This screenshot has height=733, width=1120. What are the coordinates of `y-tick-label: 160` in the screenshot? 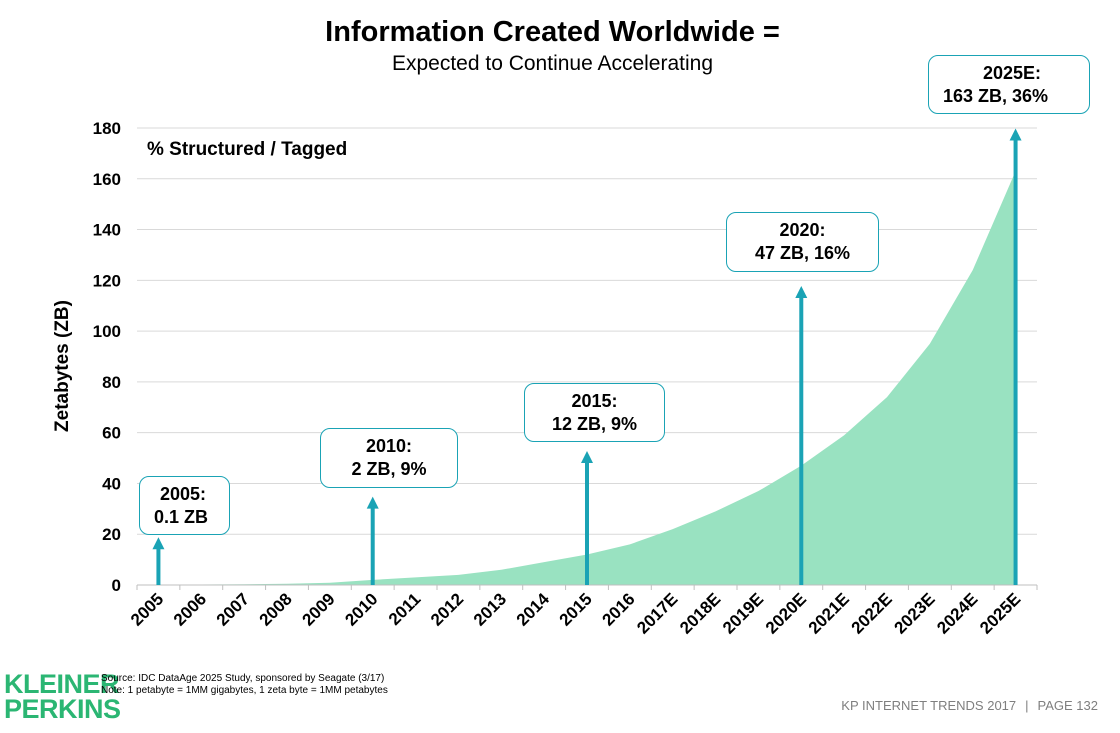 It's located at (107, 179).